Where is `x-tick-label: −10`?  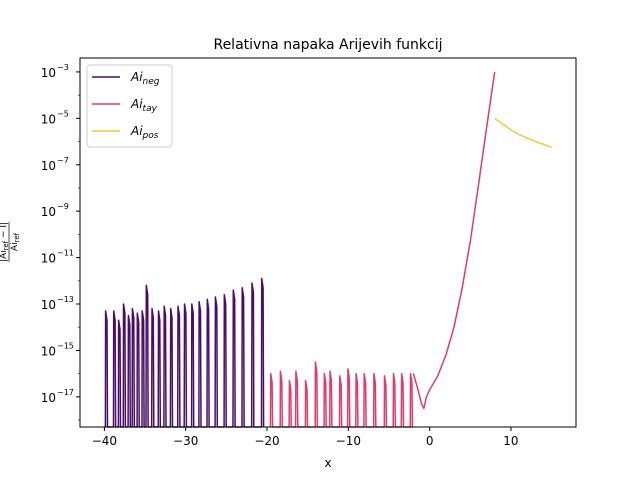
x-tick-label: −10 is located at coordinates (348, 441).